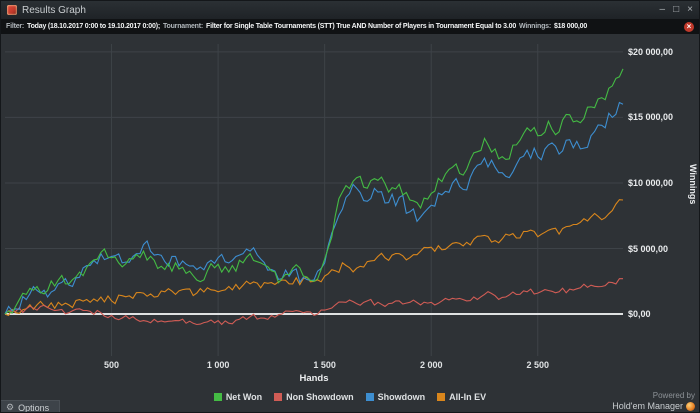  What do you see at coordinates (441, 397) in the screenshot?
I see `all-in-ev-swatch-icon` at bounding box center [441, 397].